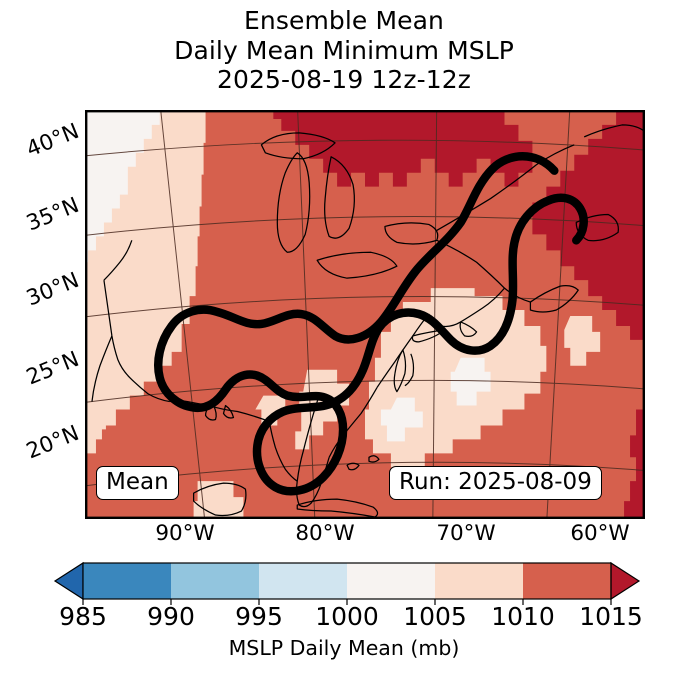  What do you see at coordinates (259, 616) in the screenshot?
I see `colorbar-tick-995: 995` at bounding box center [259, 616].